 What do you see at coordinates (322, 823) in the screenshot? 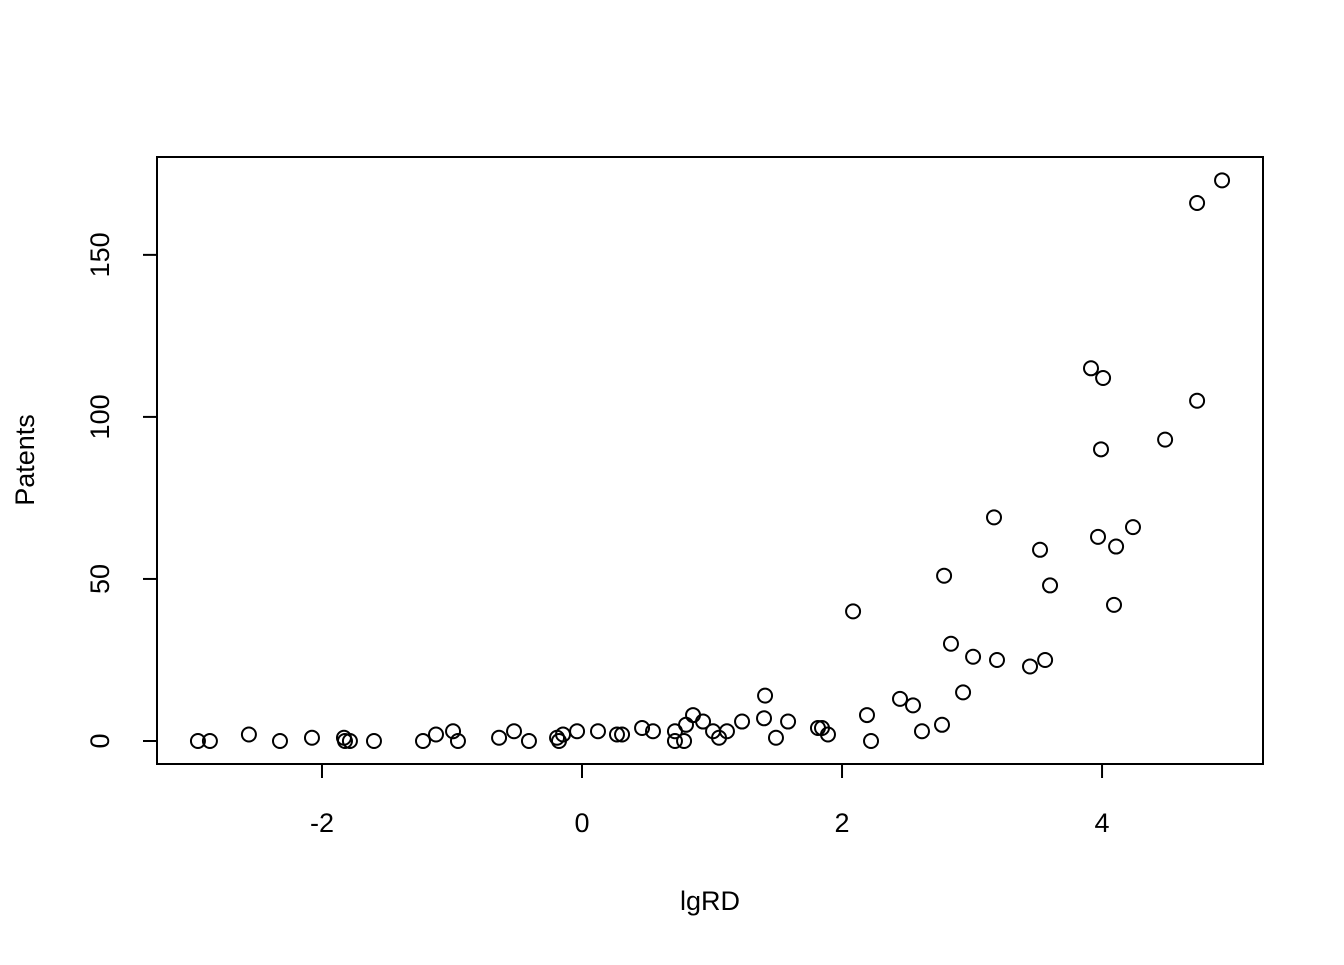
I see `x-tick-label: -2` at bounding box center [322, 823].